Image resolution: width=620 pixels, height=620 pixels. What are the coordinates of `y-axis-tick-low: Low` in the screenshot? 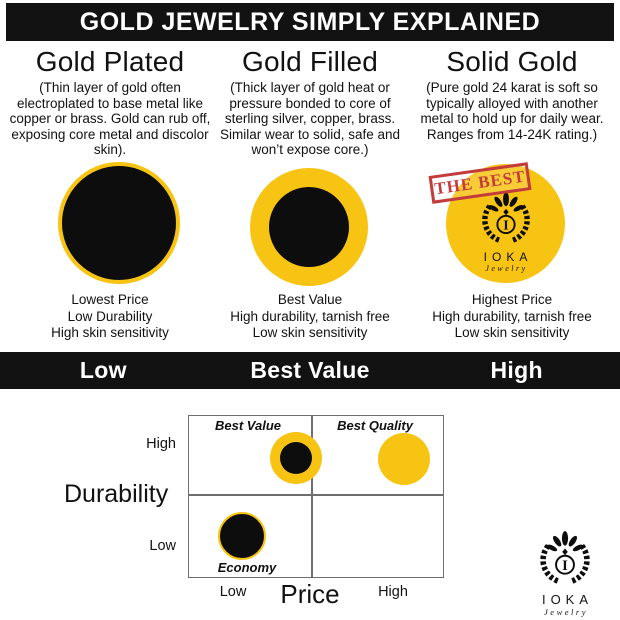 It's located at (162, 546).